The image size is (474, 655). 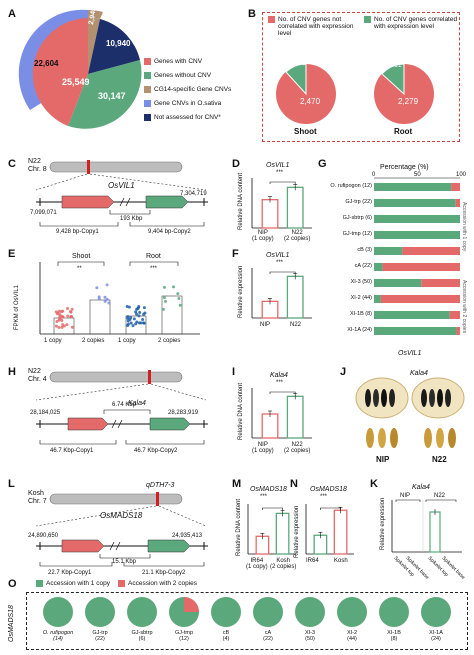 What do you see at coordinates (154, 263) in the screenshot?
I see `chart-e-root-bracket` at bounding box center [154, 263].